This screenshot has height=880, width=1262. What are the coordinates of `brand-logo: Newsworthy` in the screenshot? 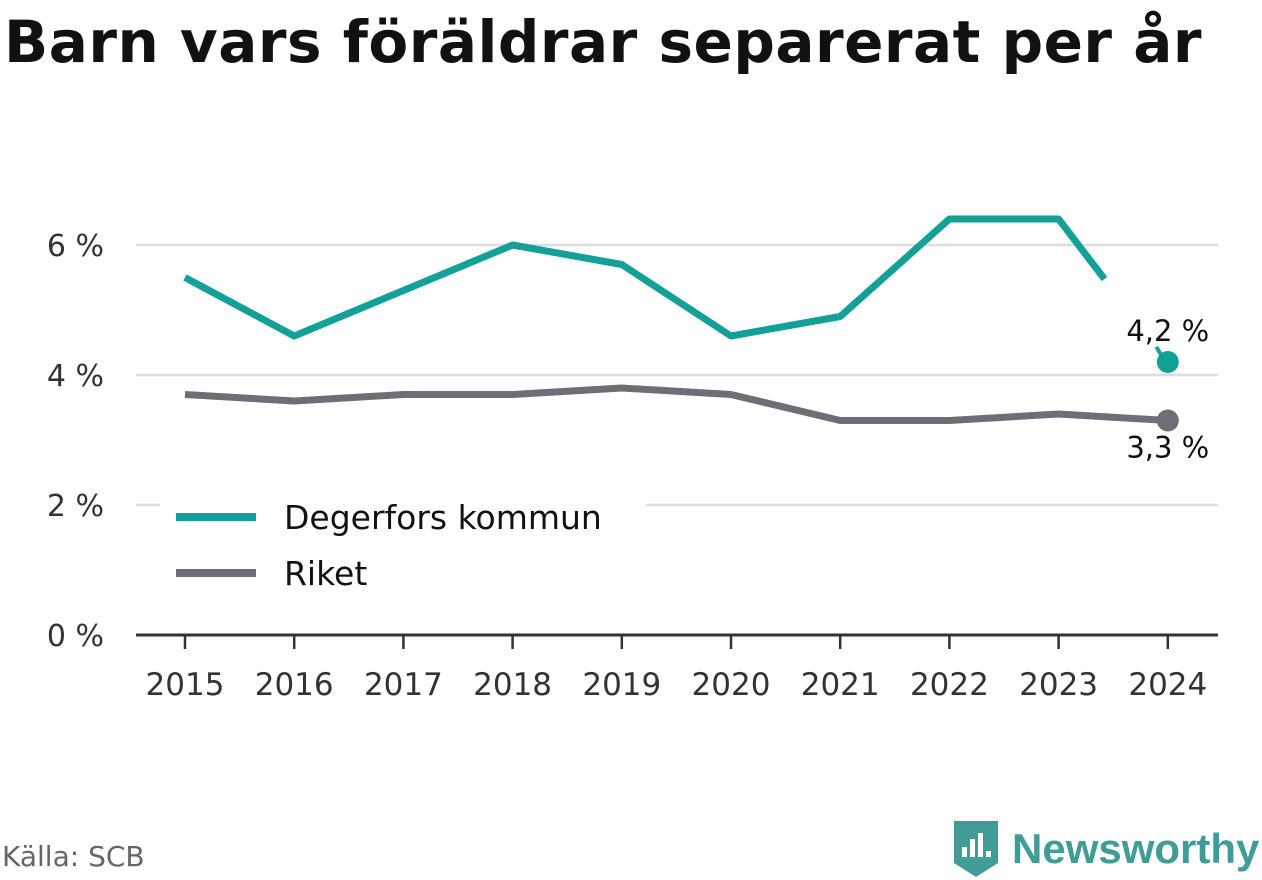 It's located at (1104, 849).